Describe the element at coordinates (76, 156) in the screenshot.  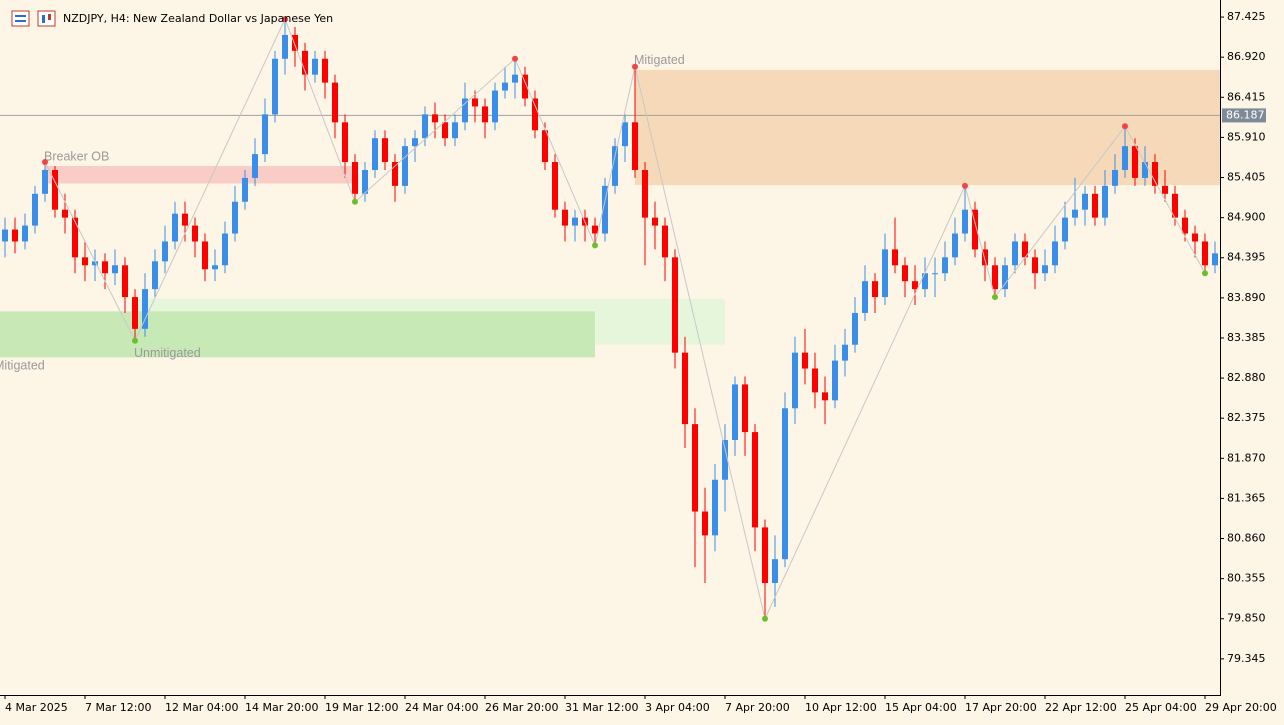
I see `zone-label: Breaker OB` at that location.